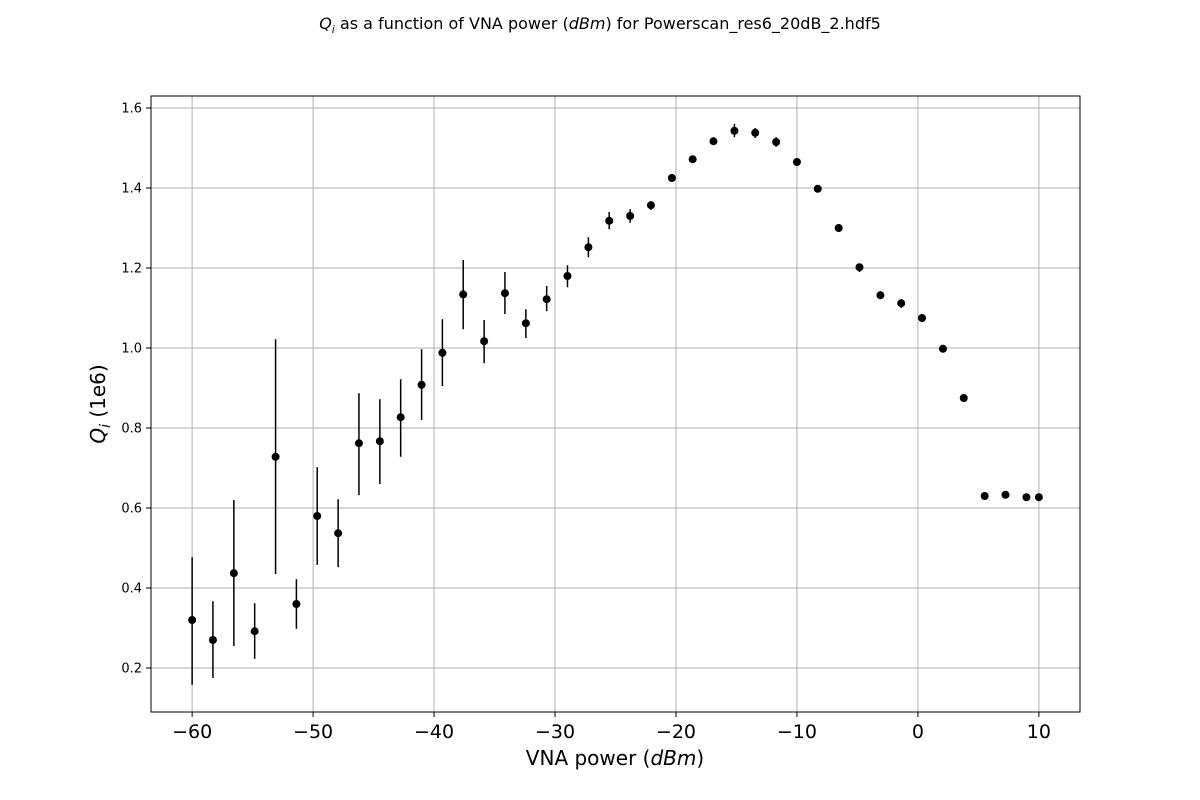 This screenshot has width=1200, height=800. What do you see at coordinates (192, 732) in the screenshot?
I see `x-tick-label: −60` at bounding box center [192, 732].